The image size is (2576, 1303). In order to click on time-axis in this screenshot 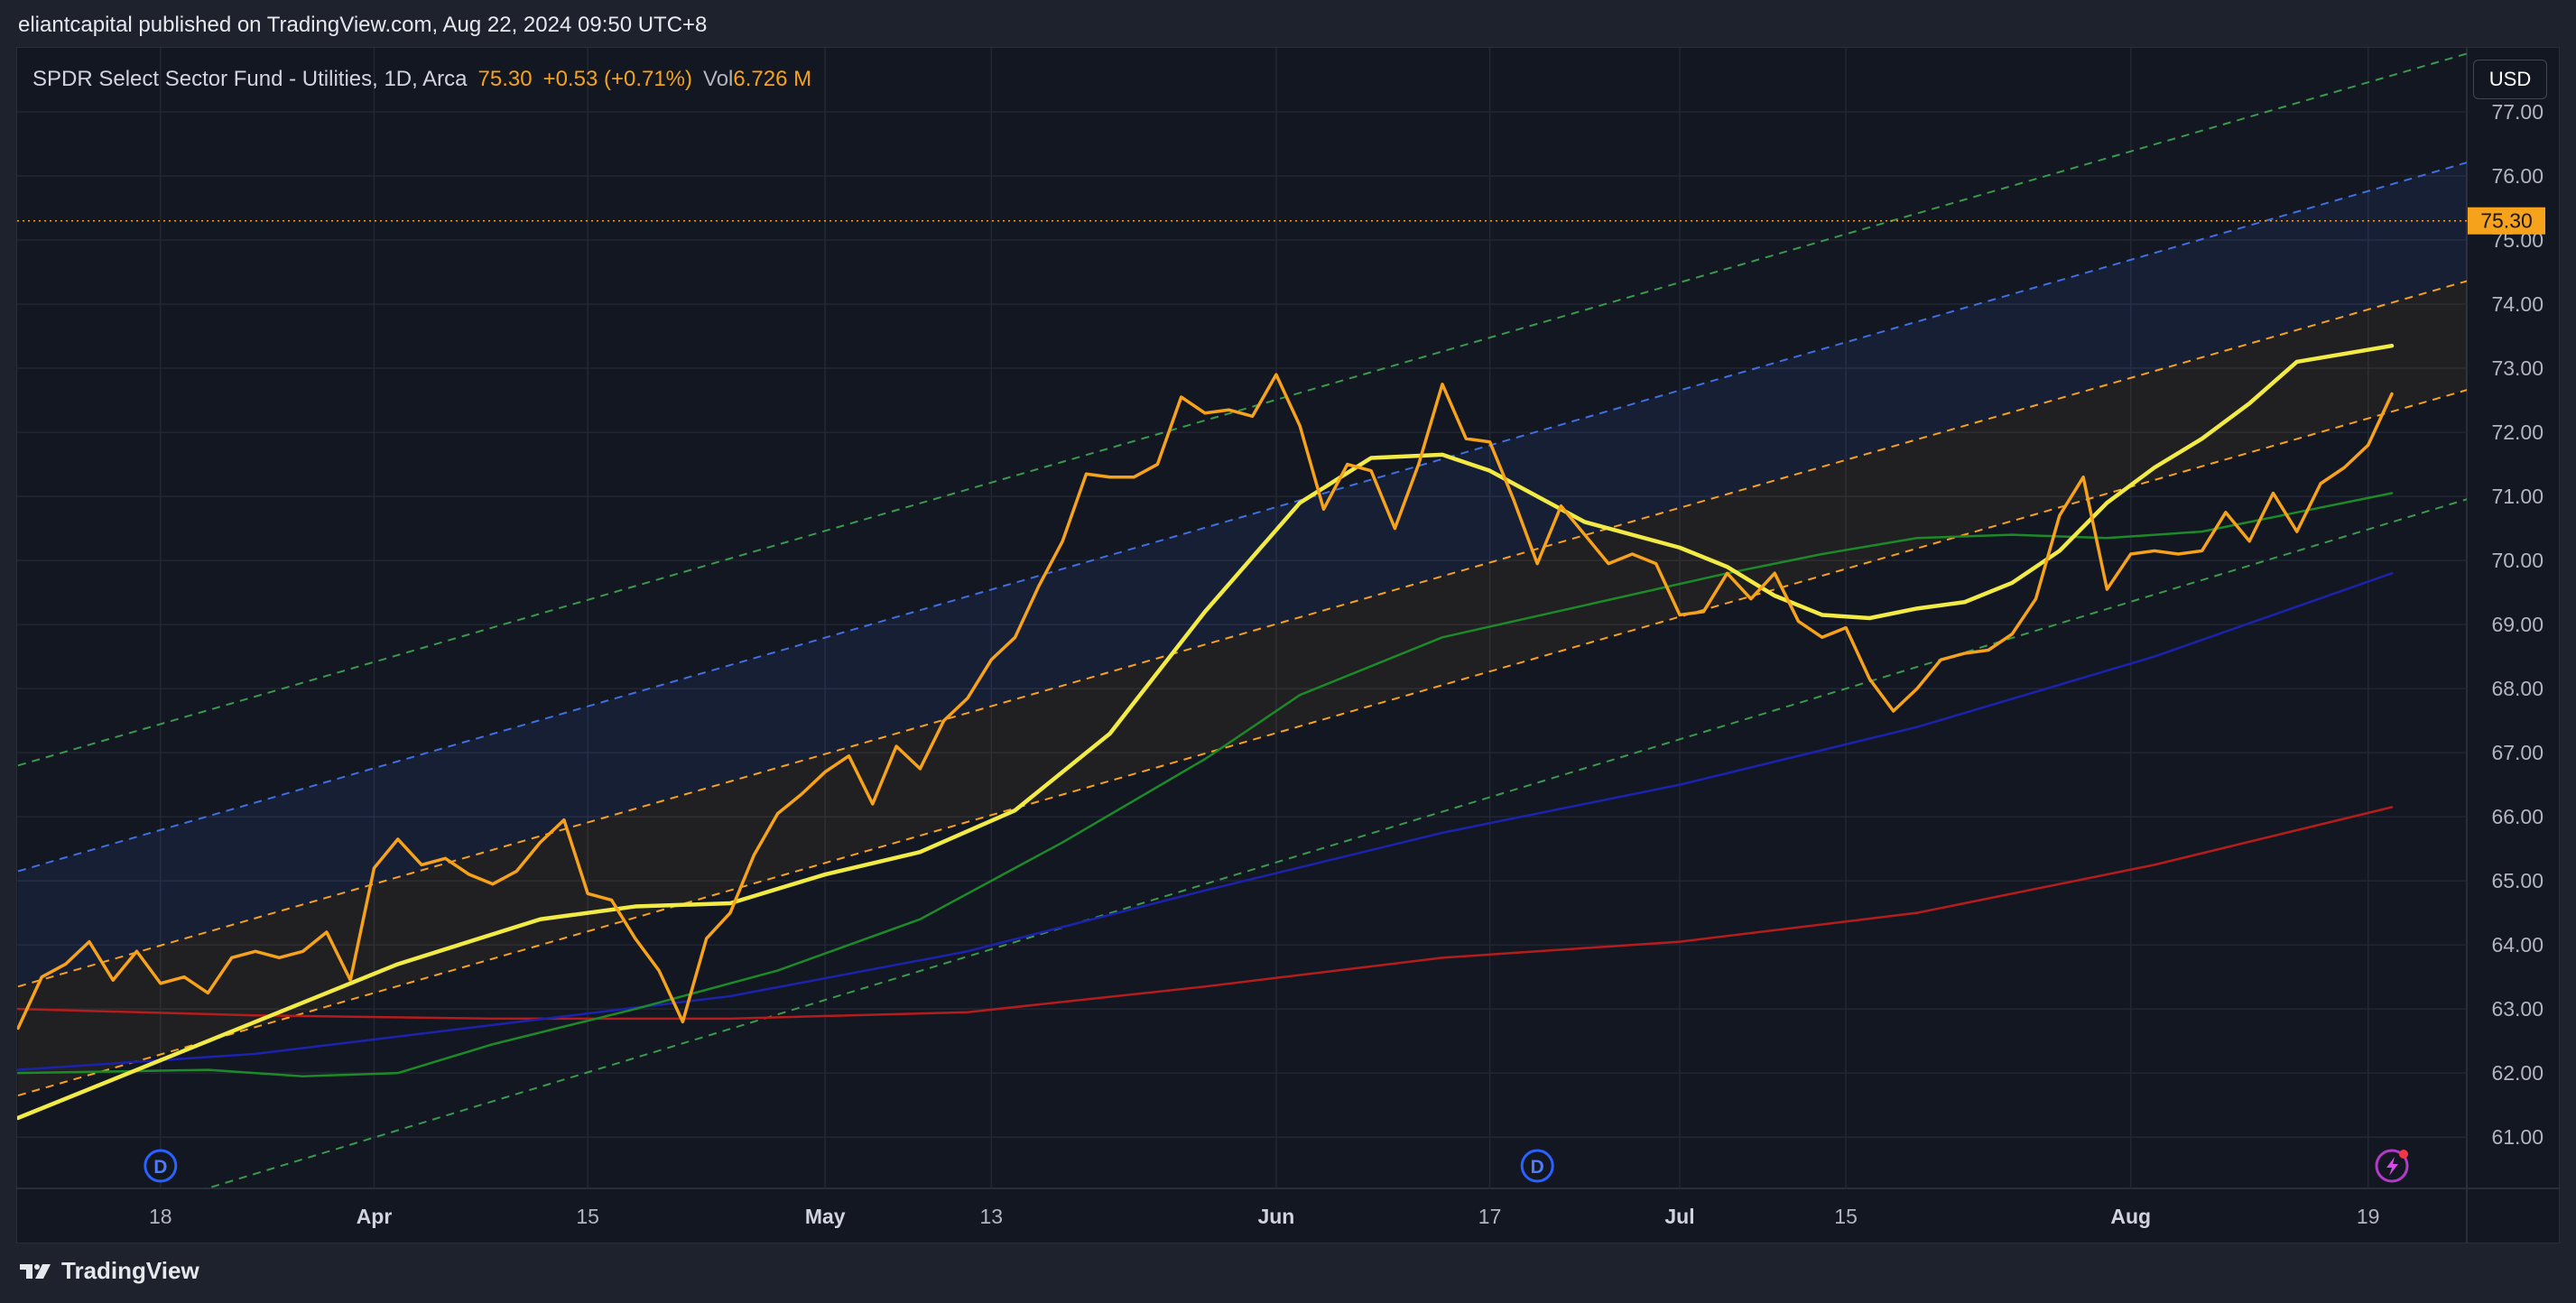, I will do `click(1288, 1216)`.